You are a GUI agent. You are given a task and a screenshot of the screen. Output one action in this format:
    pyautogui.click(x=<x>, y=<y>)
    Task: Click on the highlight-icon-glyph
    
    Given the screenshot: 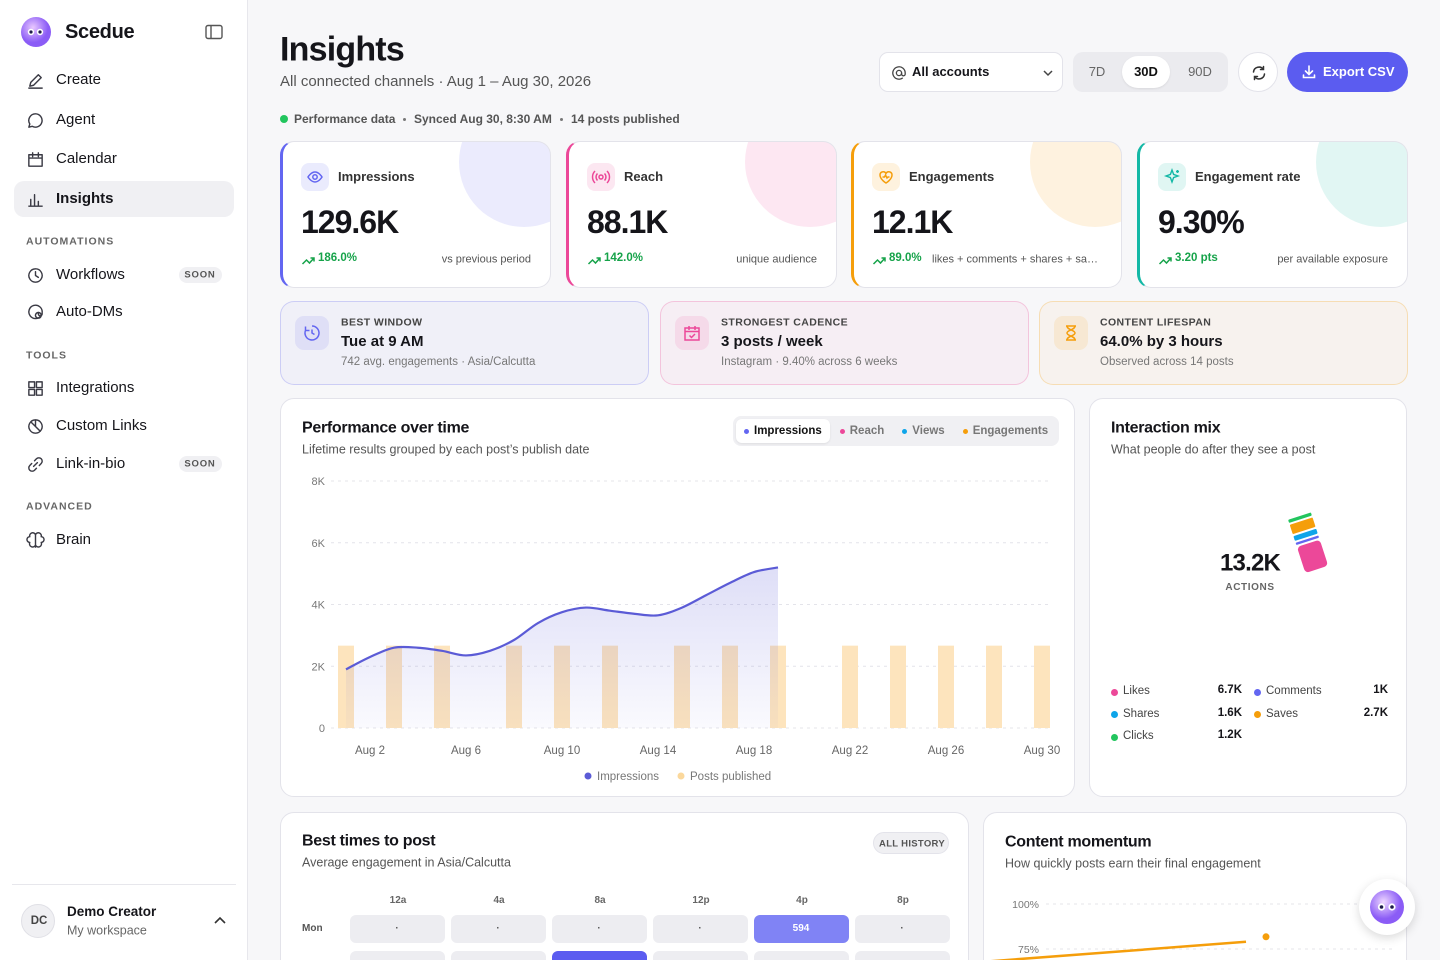 What is the action you would take?
    pyautogui.click(x=1071, y=333)
    